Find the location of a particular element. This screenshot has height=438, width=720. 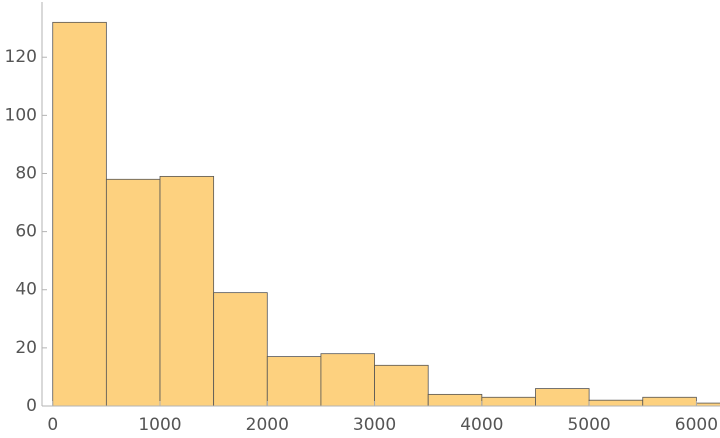

x-tick-label: 5000 is located at coordinates (588, 425).